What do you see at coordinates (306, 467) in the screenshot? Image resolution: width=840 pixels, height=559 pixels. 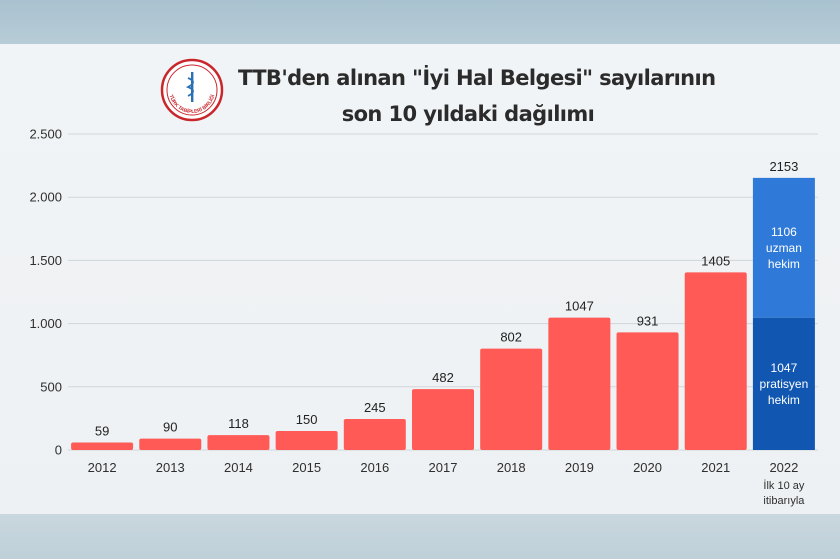 I see `x-tick-label: 2015` at bounding box center [306, 467].